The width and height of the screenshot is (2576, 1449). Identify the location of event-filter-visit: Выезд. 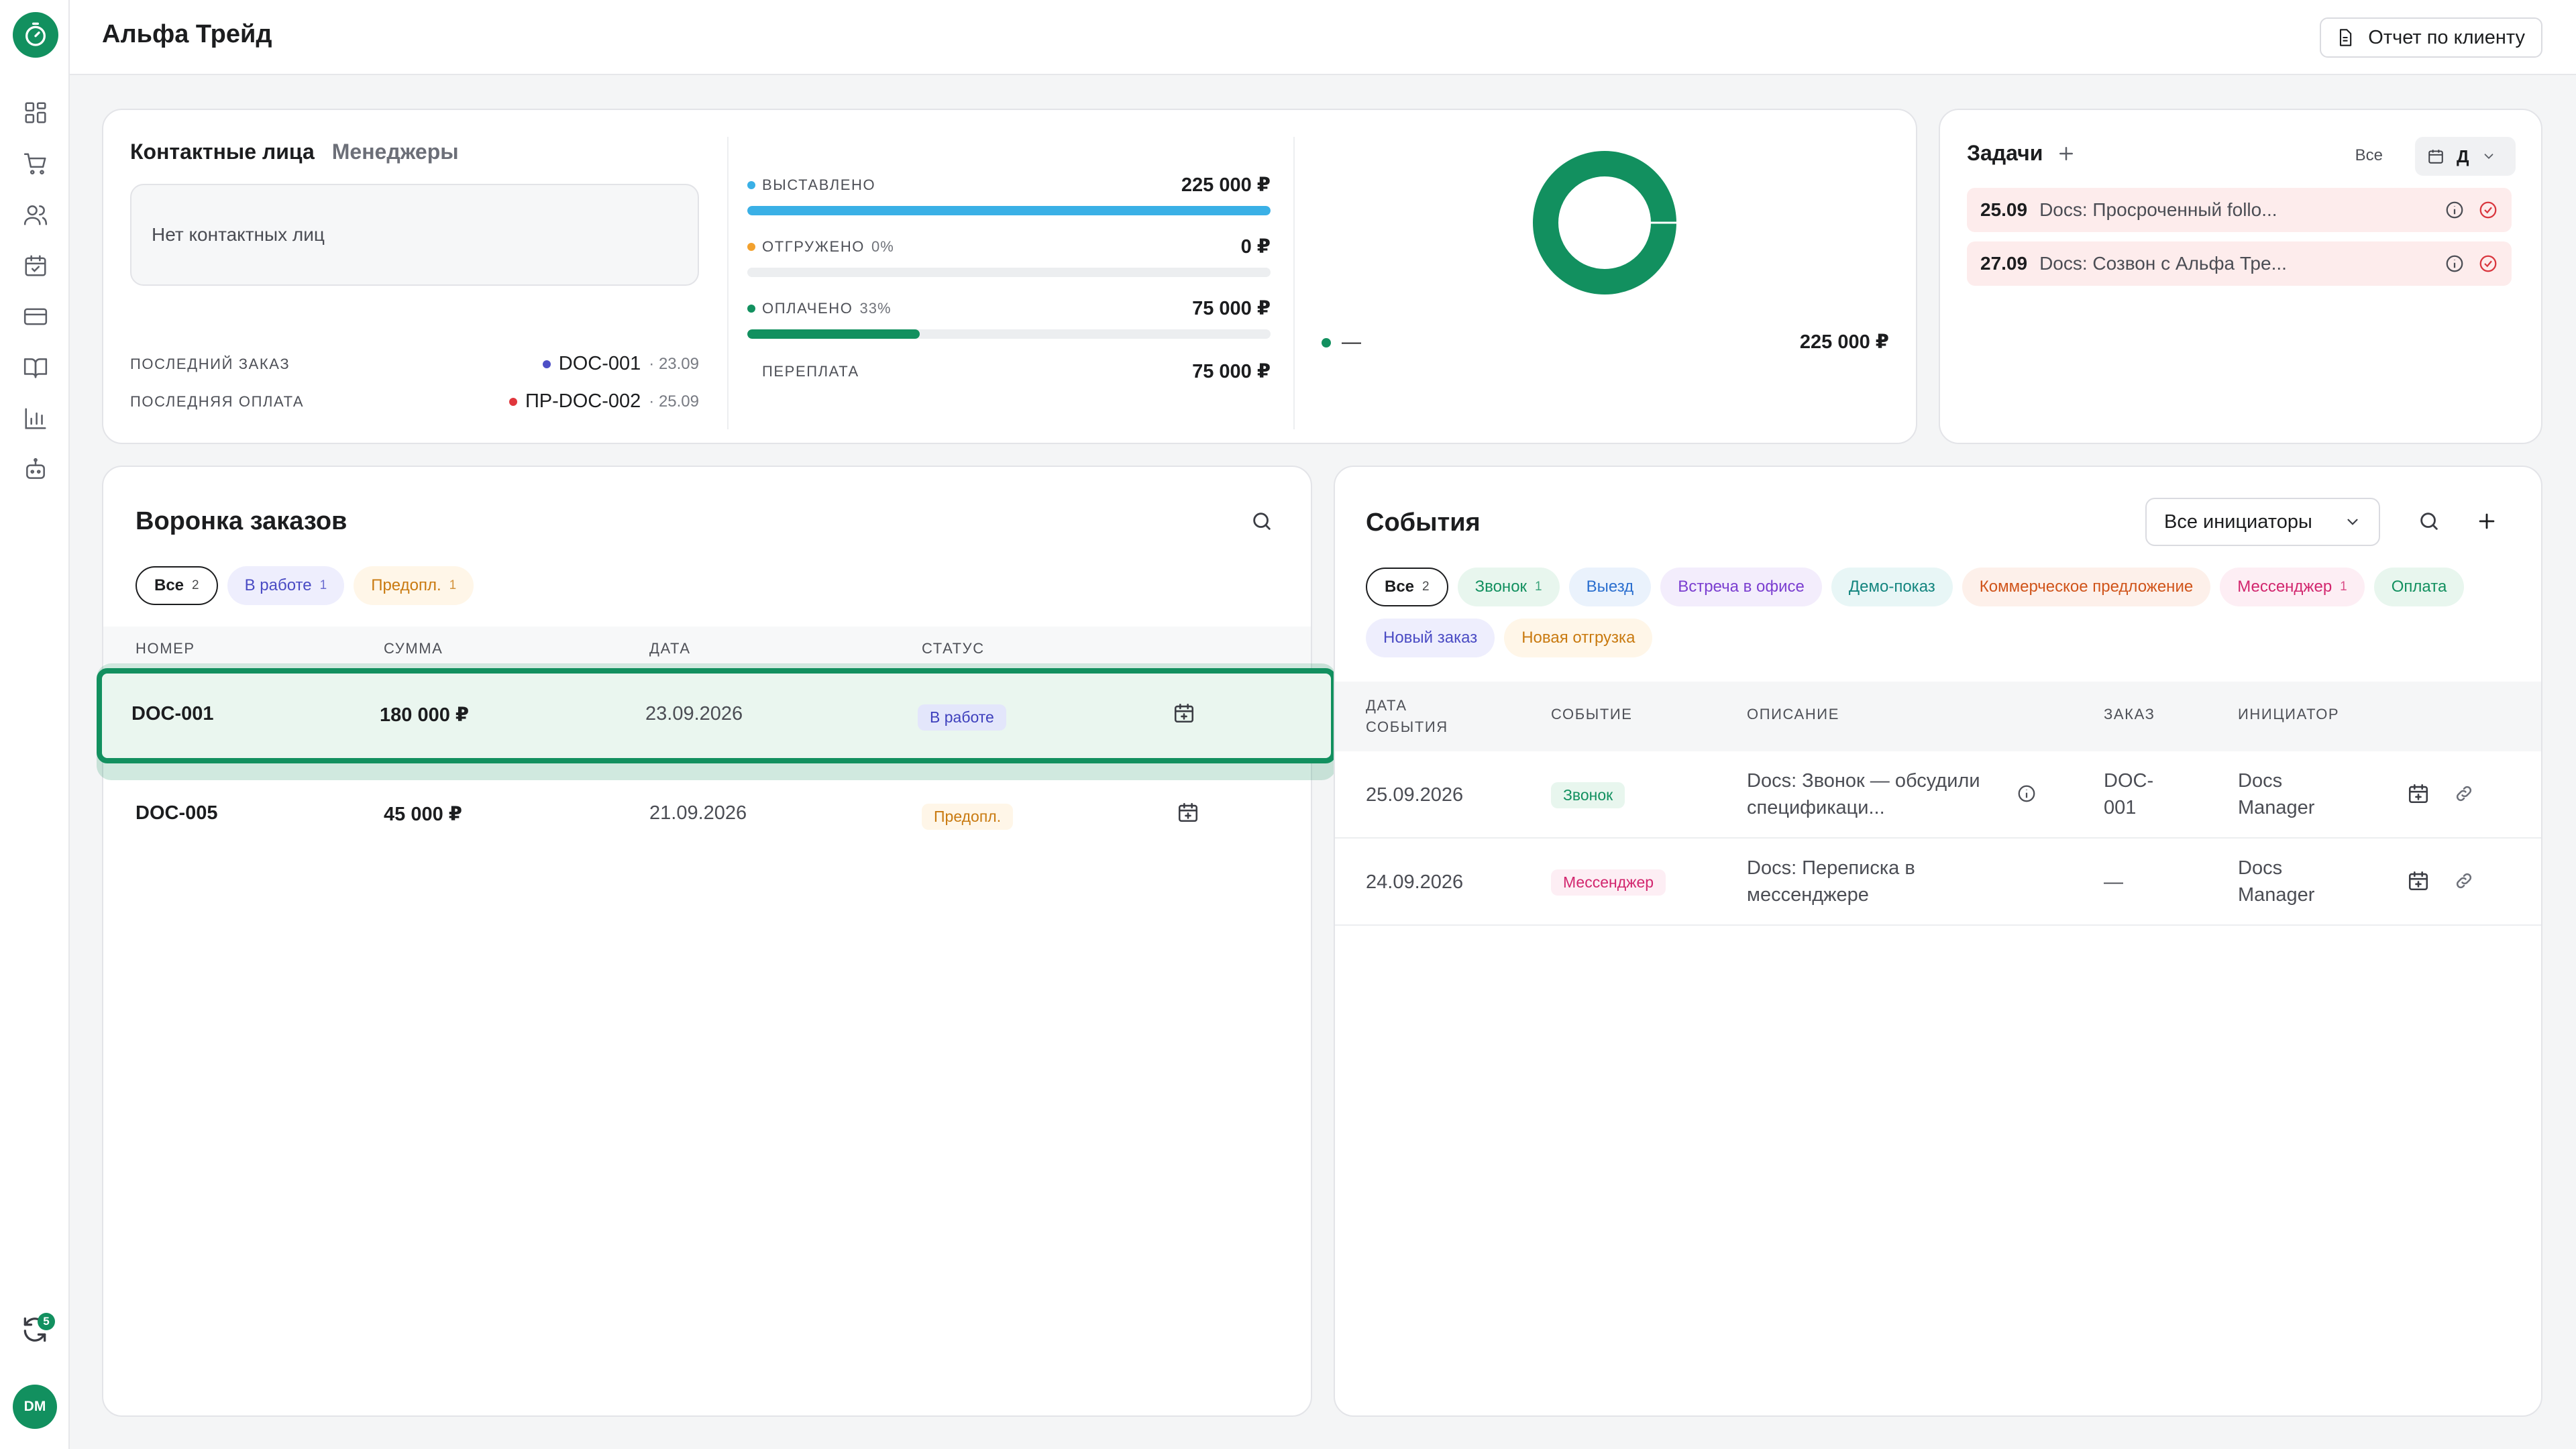
(1610, 587).